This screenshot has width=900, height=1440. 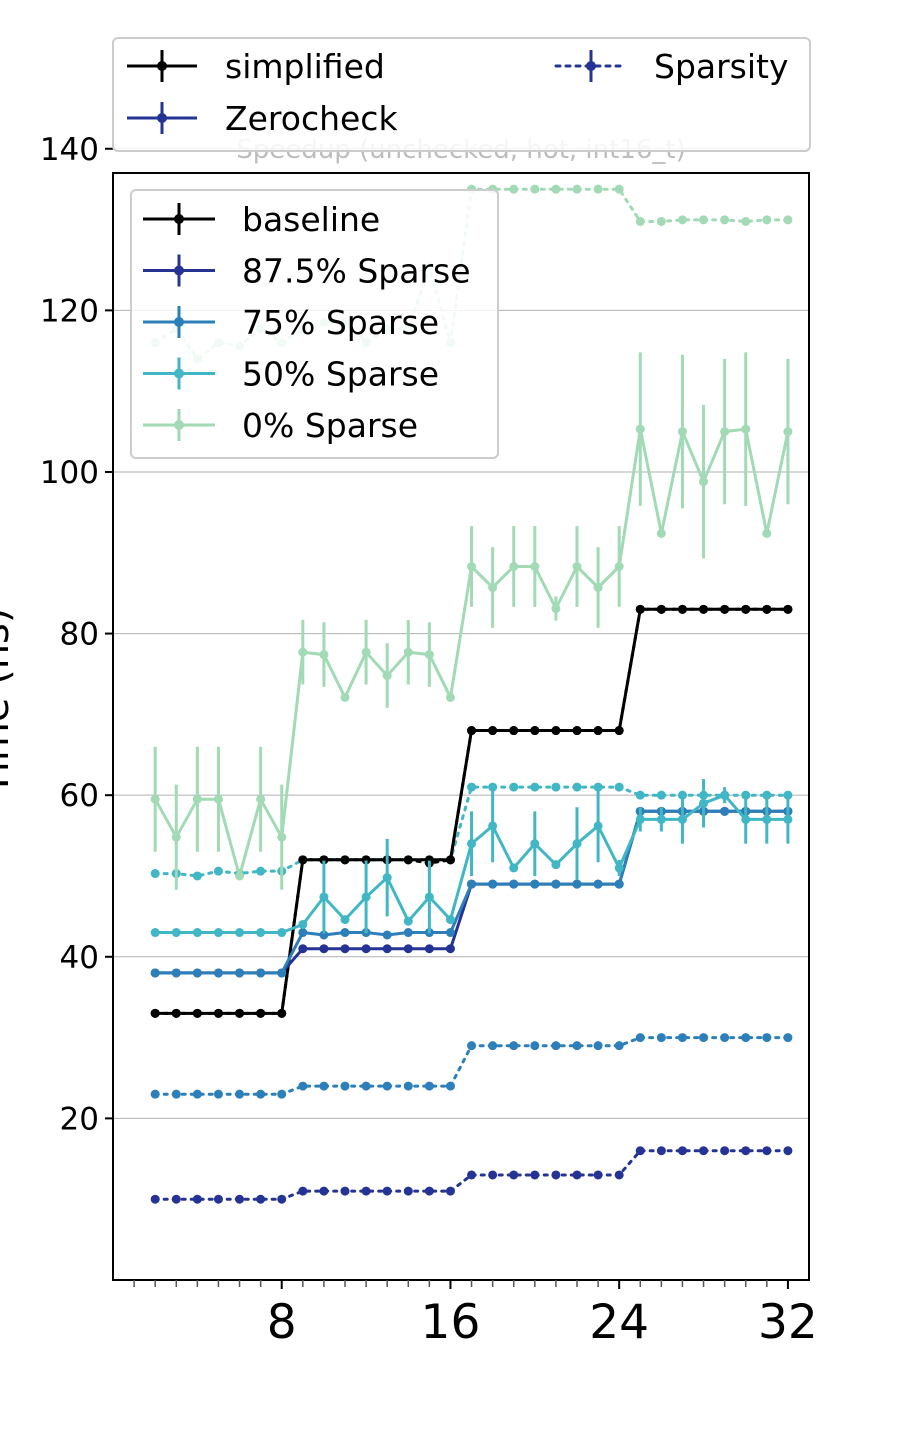 I want to click on legend-entry: simplified, so click(x=256, y=66).